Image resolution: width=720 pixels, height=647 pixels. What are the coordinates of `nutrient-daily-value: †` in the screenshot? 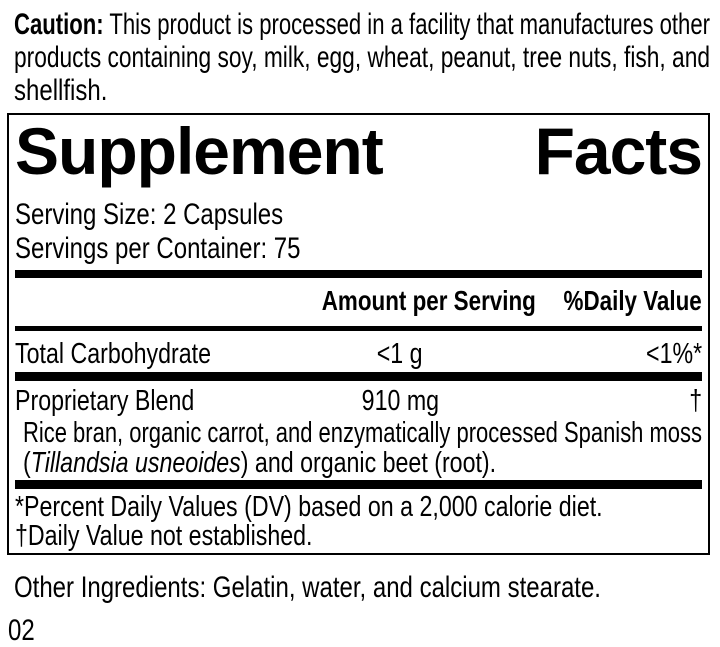 It's located at (695, 401).